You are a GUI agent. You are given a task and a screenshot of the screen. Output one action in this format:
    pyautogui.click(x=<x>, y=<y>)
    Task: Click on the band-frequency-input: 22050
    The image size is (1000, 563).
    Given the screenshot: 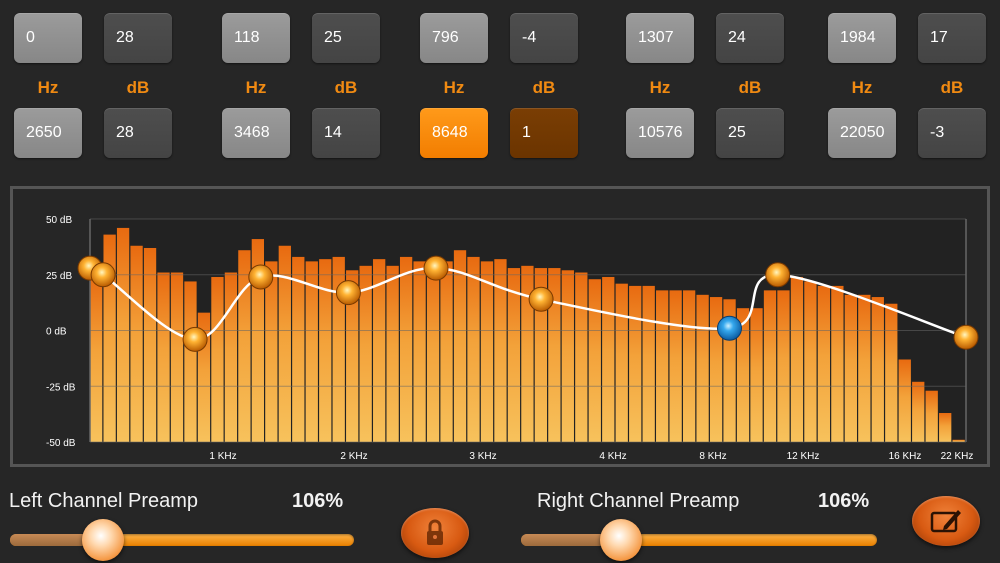 What is the action you would take?
    pyautogui.click(x=862, y=133)
    